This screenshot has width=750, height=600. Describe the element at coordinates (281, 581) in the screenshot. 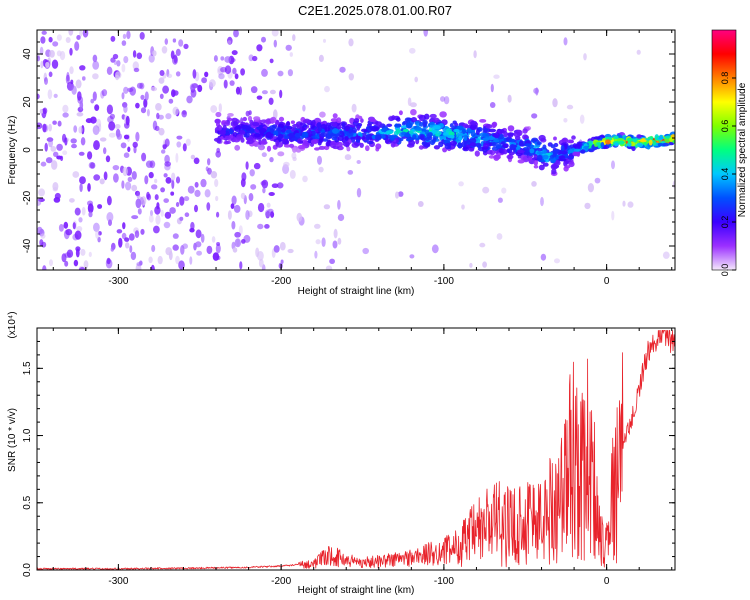

I see `x-tick-label: -200` at that location.